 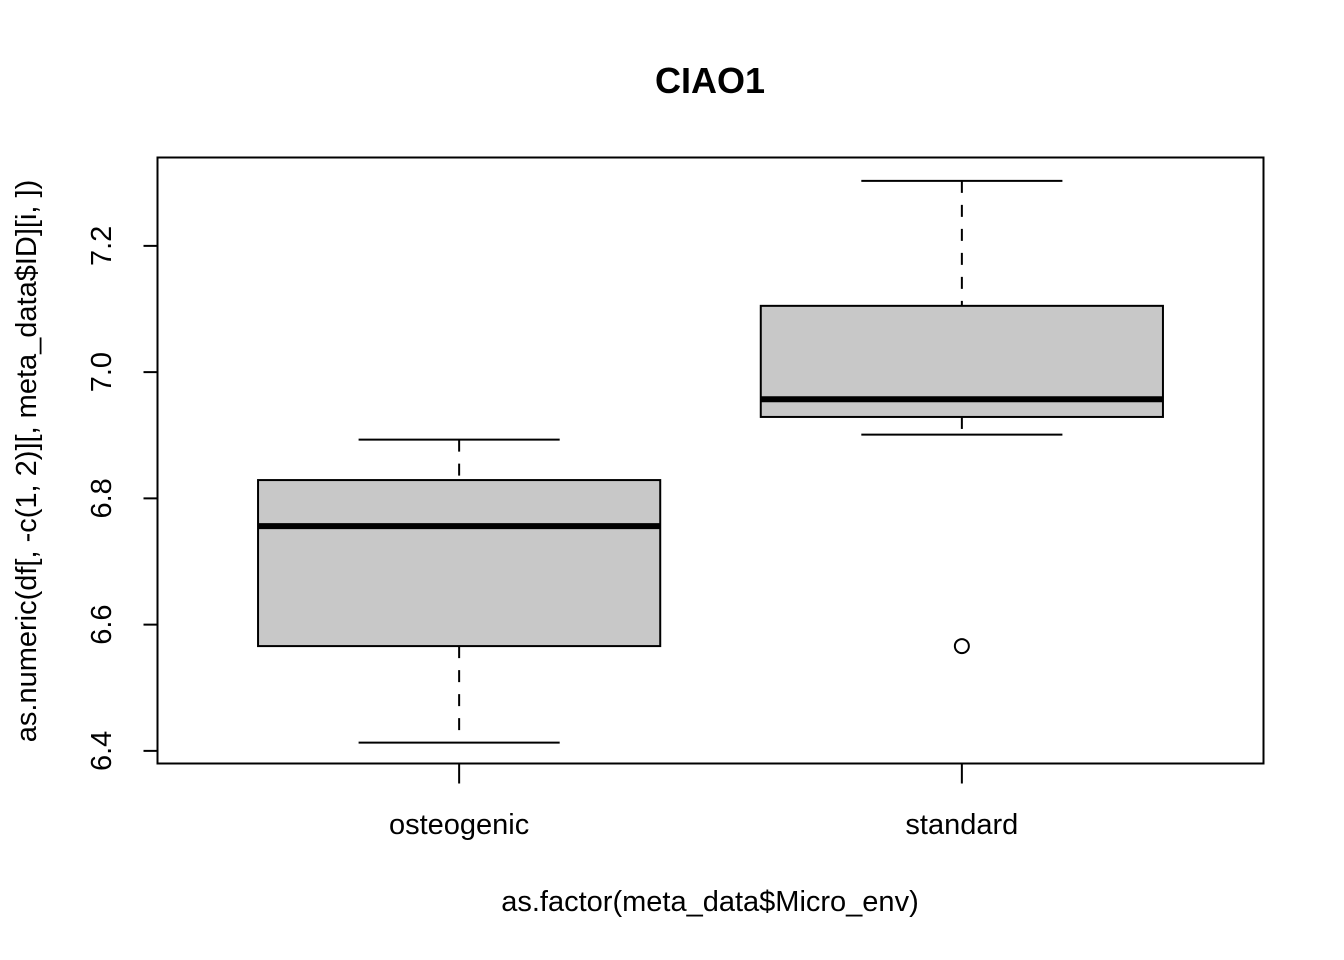 What do you see at coordinates (102, 498) in the screenshot?
I see `y-tick-label: 6.8` at bounding box center [102, 498].